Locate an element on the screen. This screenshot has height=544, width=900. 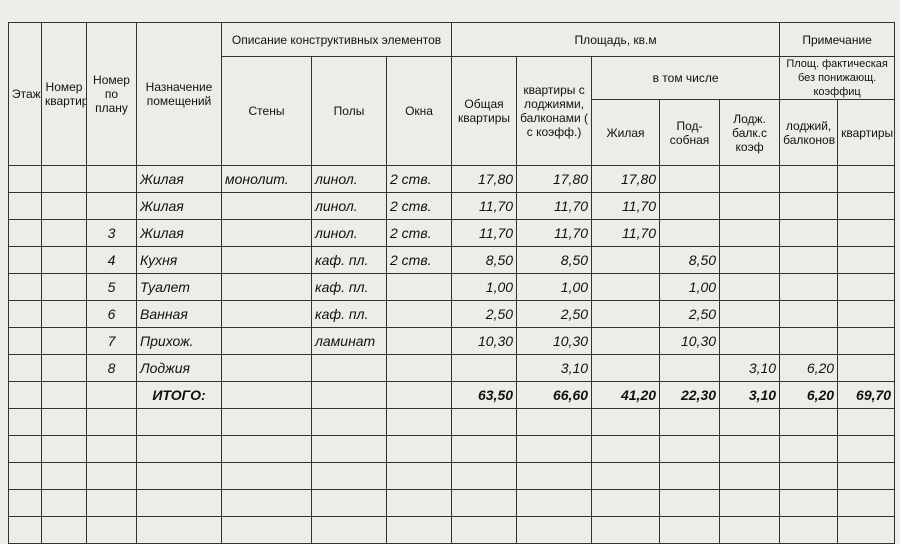
header-plan: Номер по плану is located at coordinates (111, 94).